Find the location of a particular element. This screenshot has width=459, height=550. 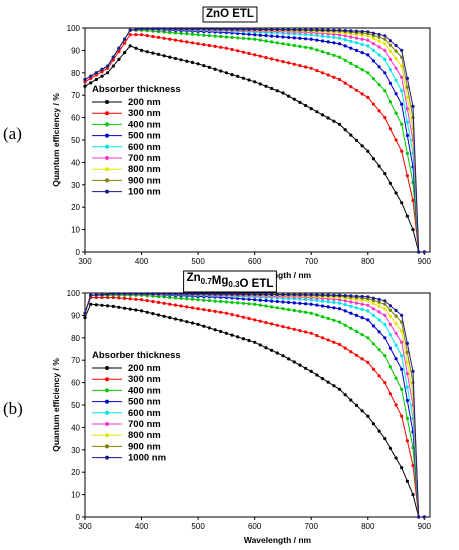

chart-title-box is located at coordinates (230, 14).